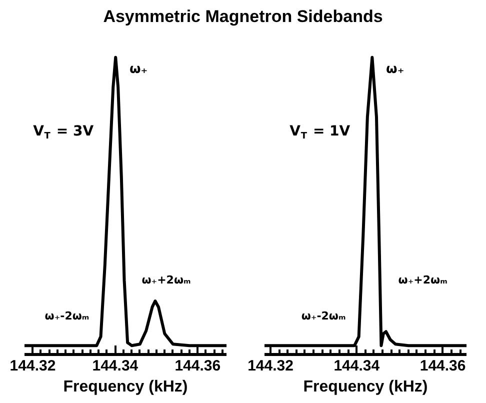 The image size is (486, 403). What do you see at coordinates (243, 17) in the screenshot?
I see `text: Asymmetric Magnetron Sidebands` at bounding box center [243, 17].